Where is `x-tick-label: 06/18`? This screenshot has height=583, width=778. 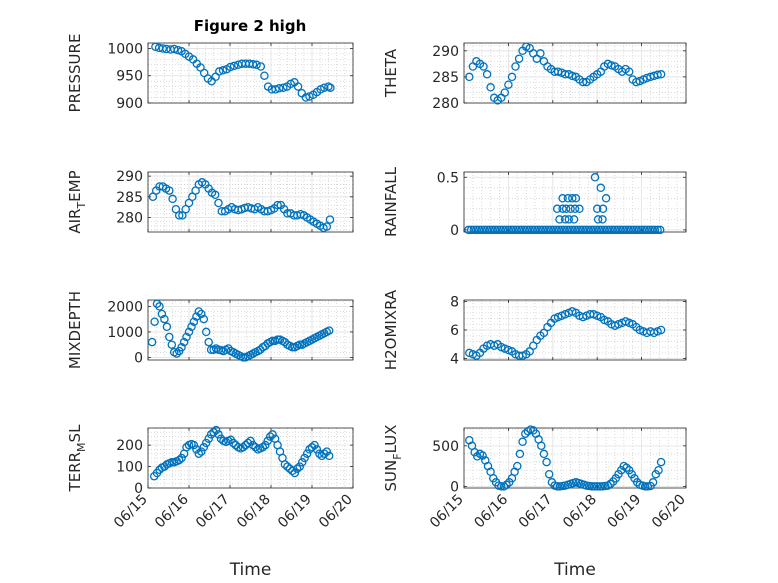
x-tick-label: 06/18 is located at coordinates (254, 512).